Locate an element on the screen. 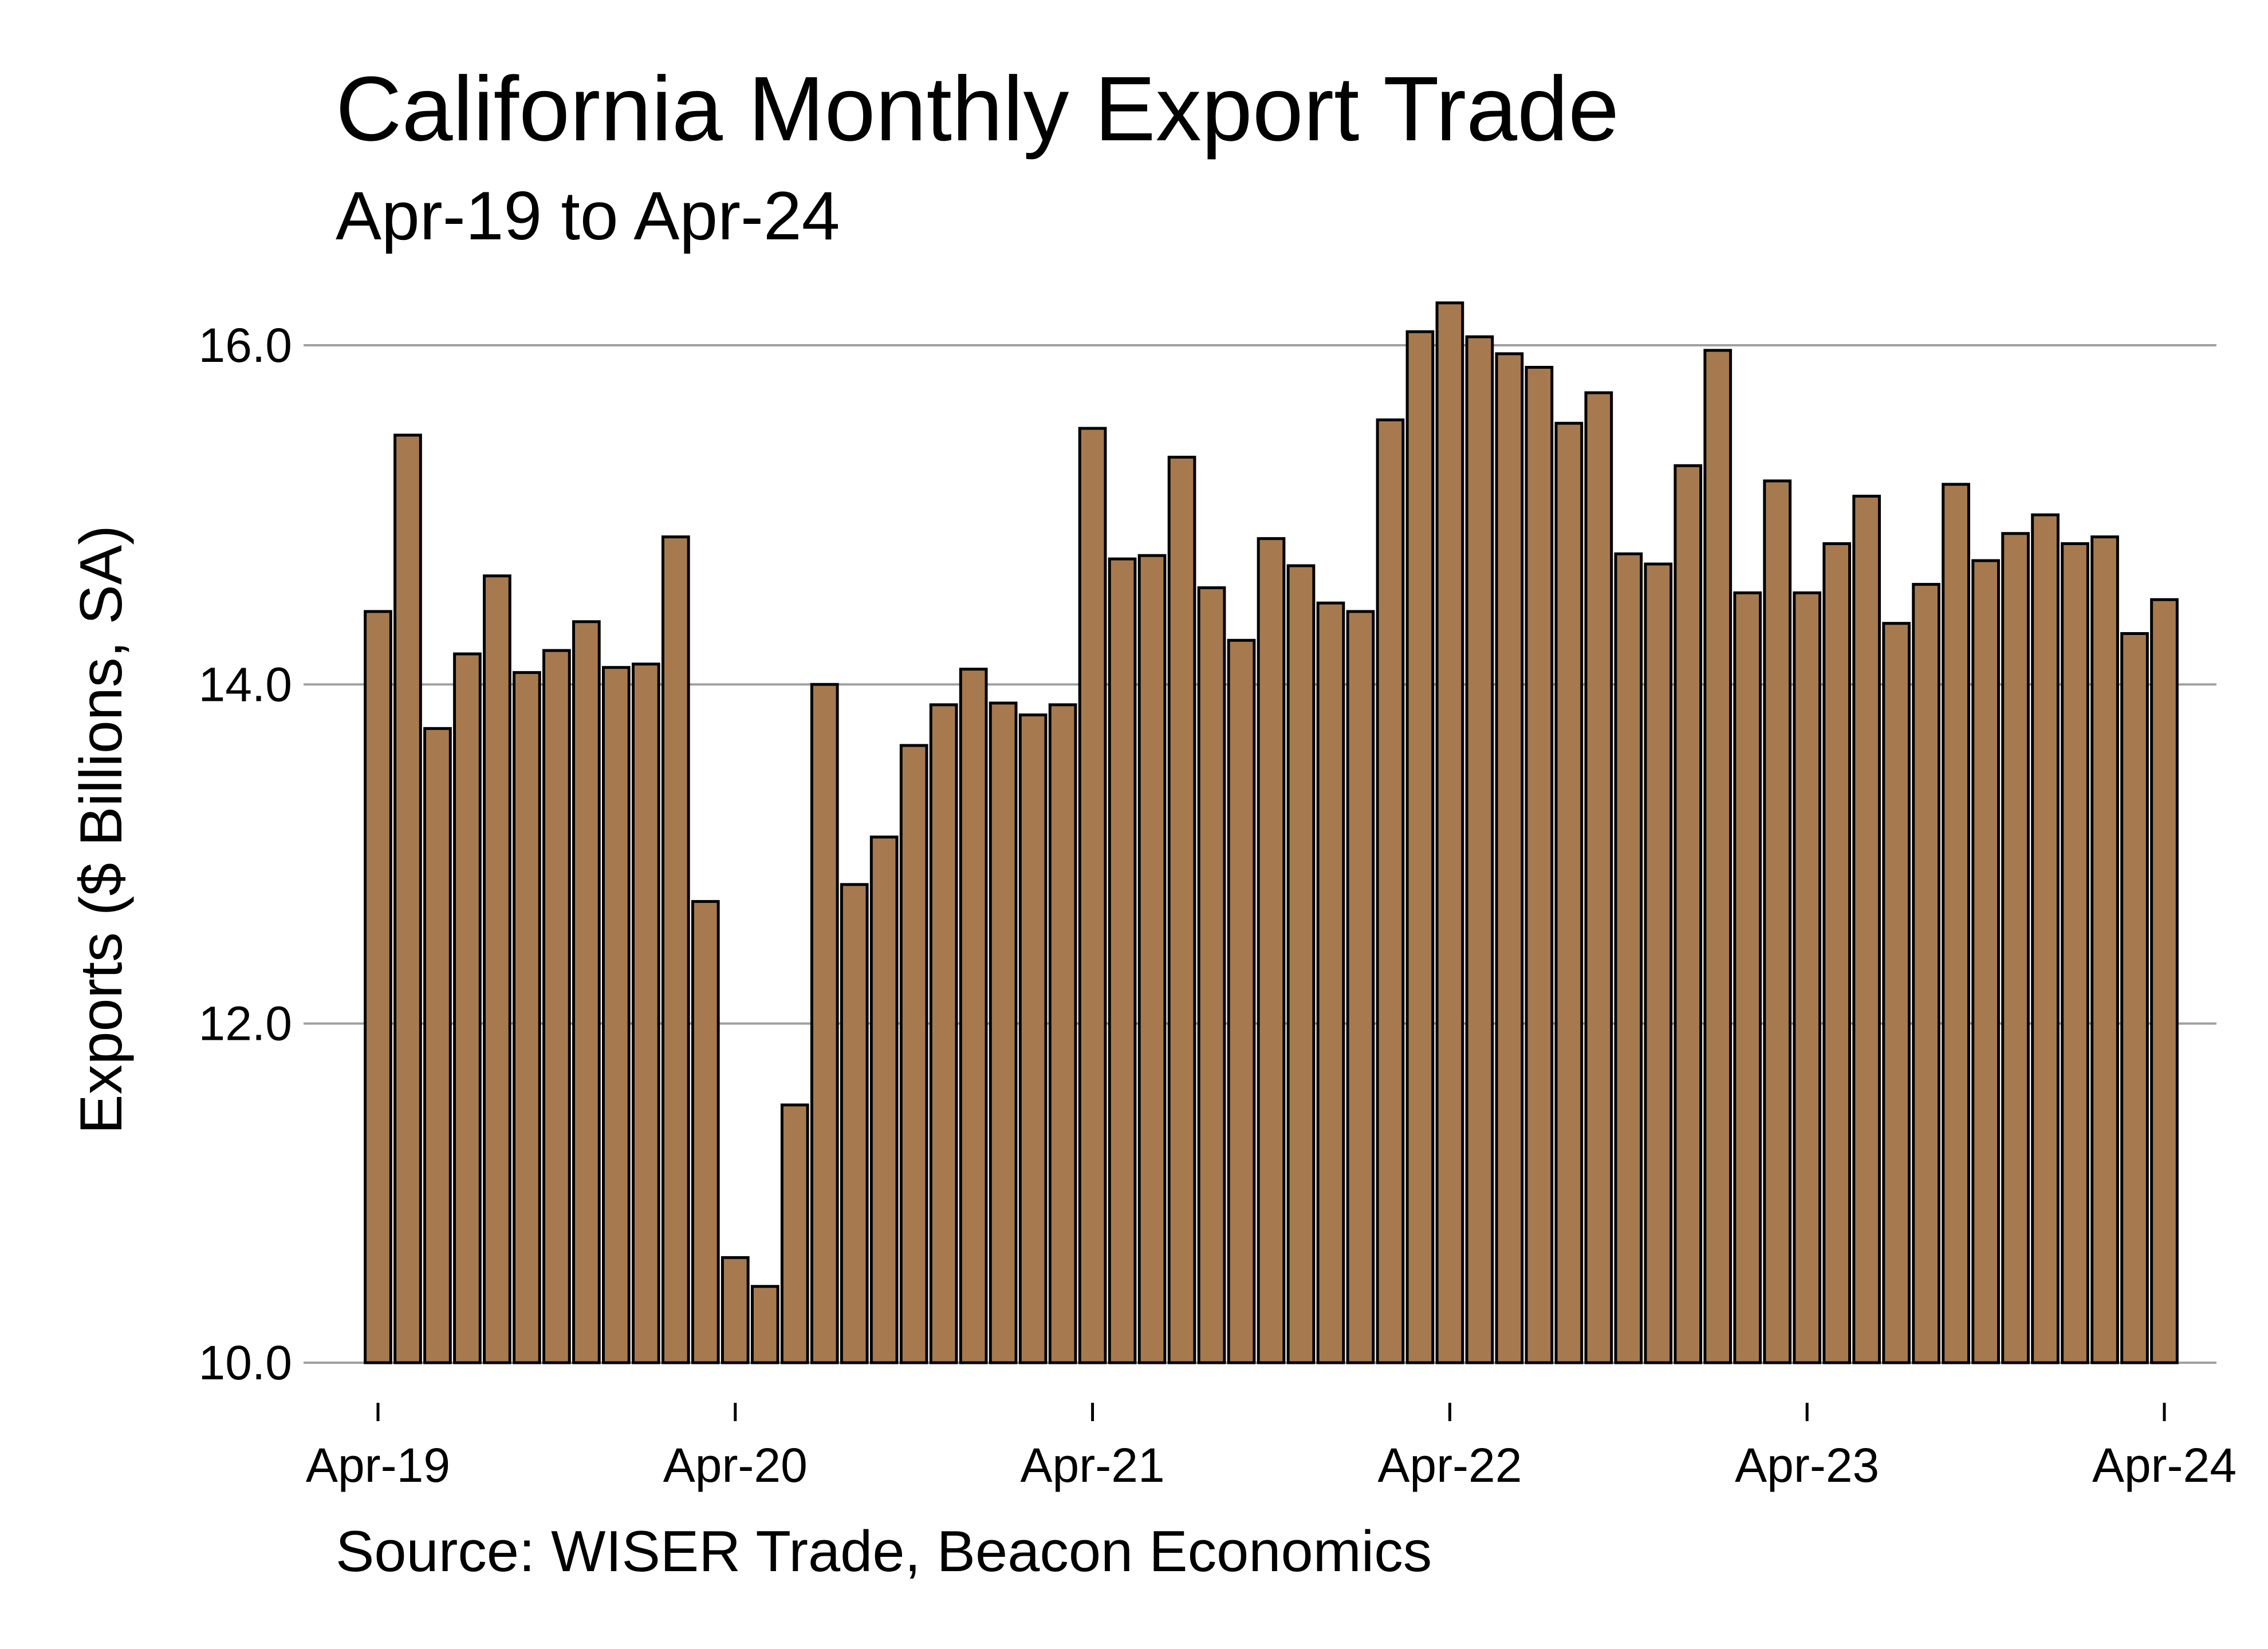  x-tick-label: Apr-21 is located at coordinates (1093, 1465).